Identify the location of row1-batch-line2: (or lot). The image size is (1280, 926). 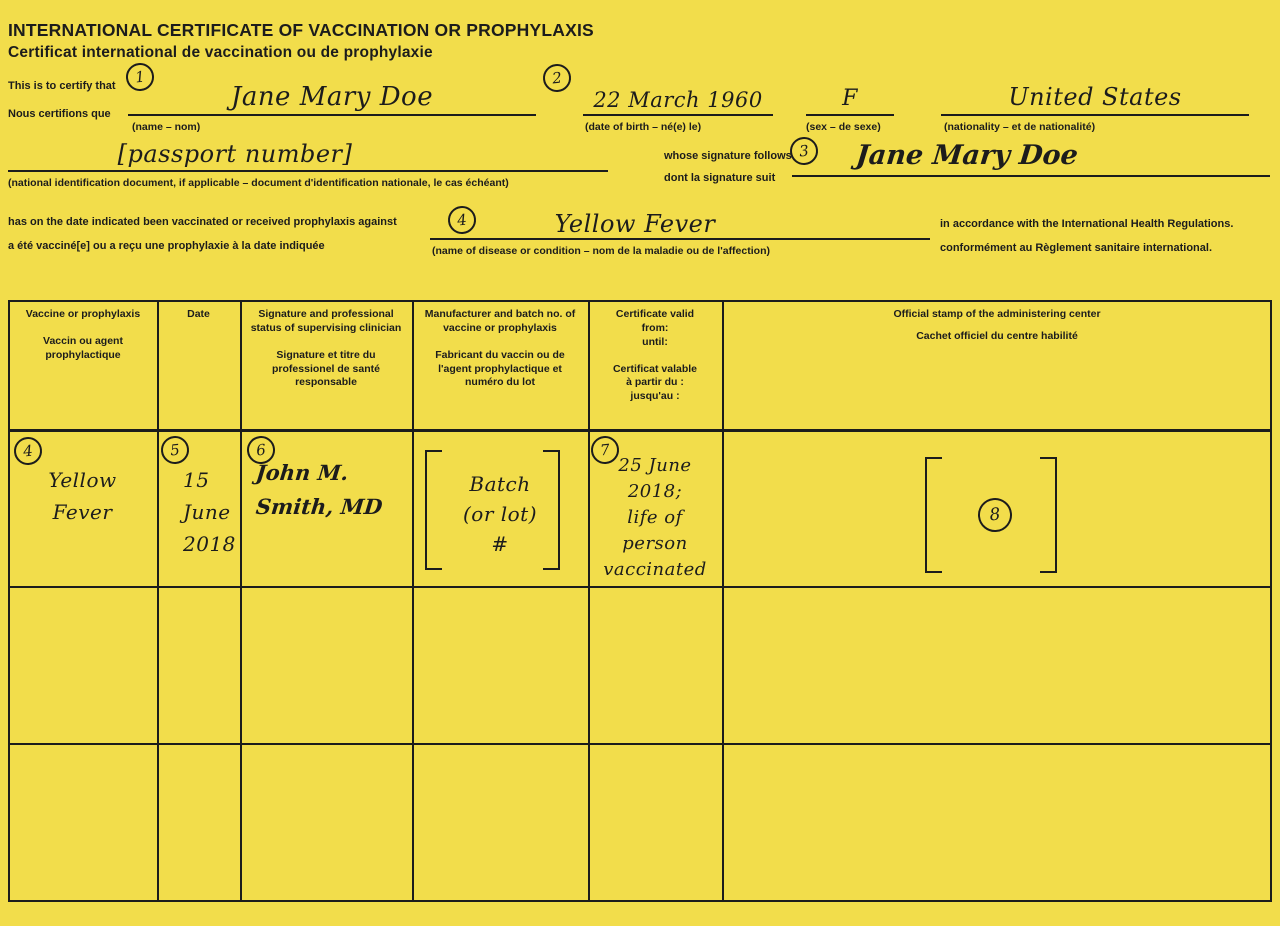
(500, 514).